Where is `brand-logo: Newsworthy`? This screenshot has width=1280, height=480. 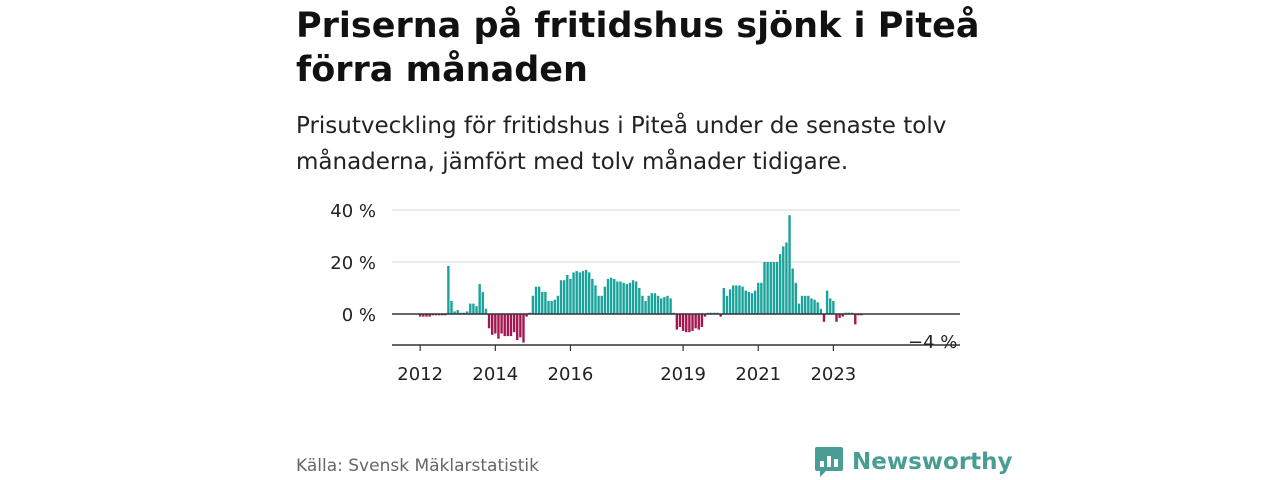 brand-logo: Newsworthy is located at coordinates (913, 462).